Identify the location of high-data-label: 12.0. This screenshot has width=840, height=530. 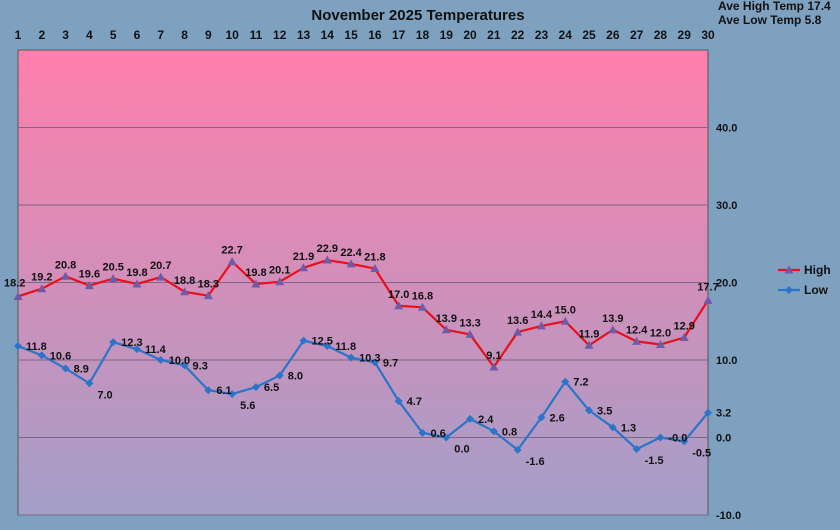
(660, 334).